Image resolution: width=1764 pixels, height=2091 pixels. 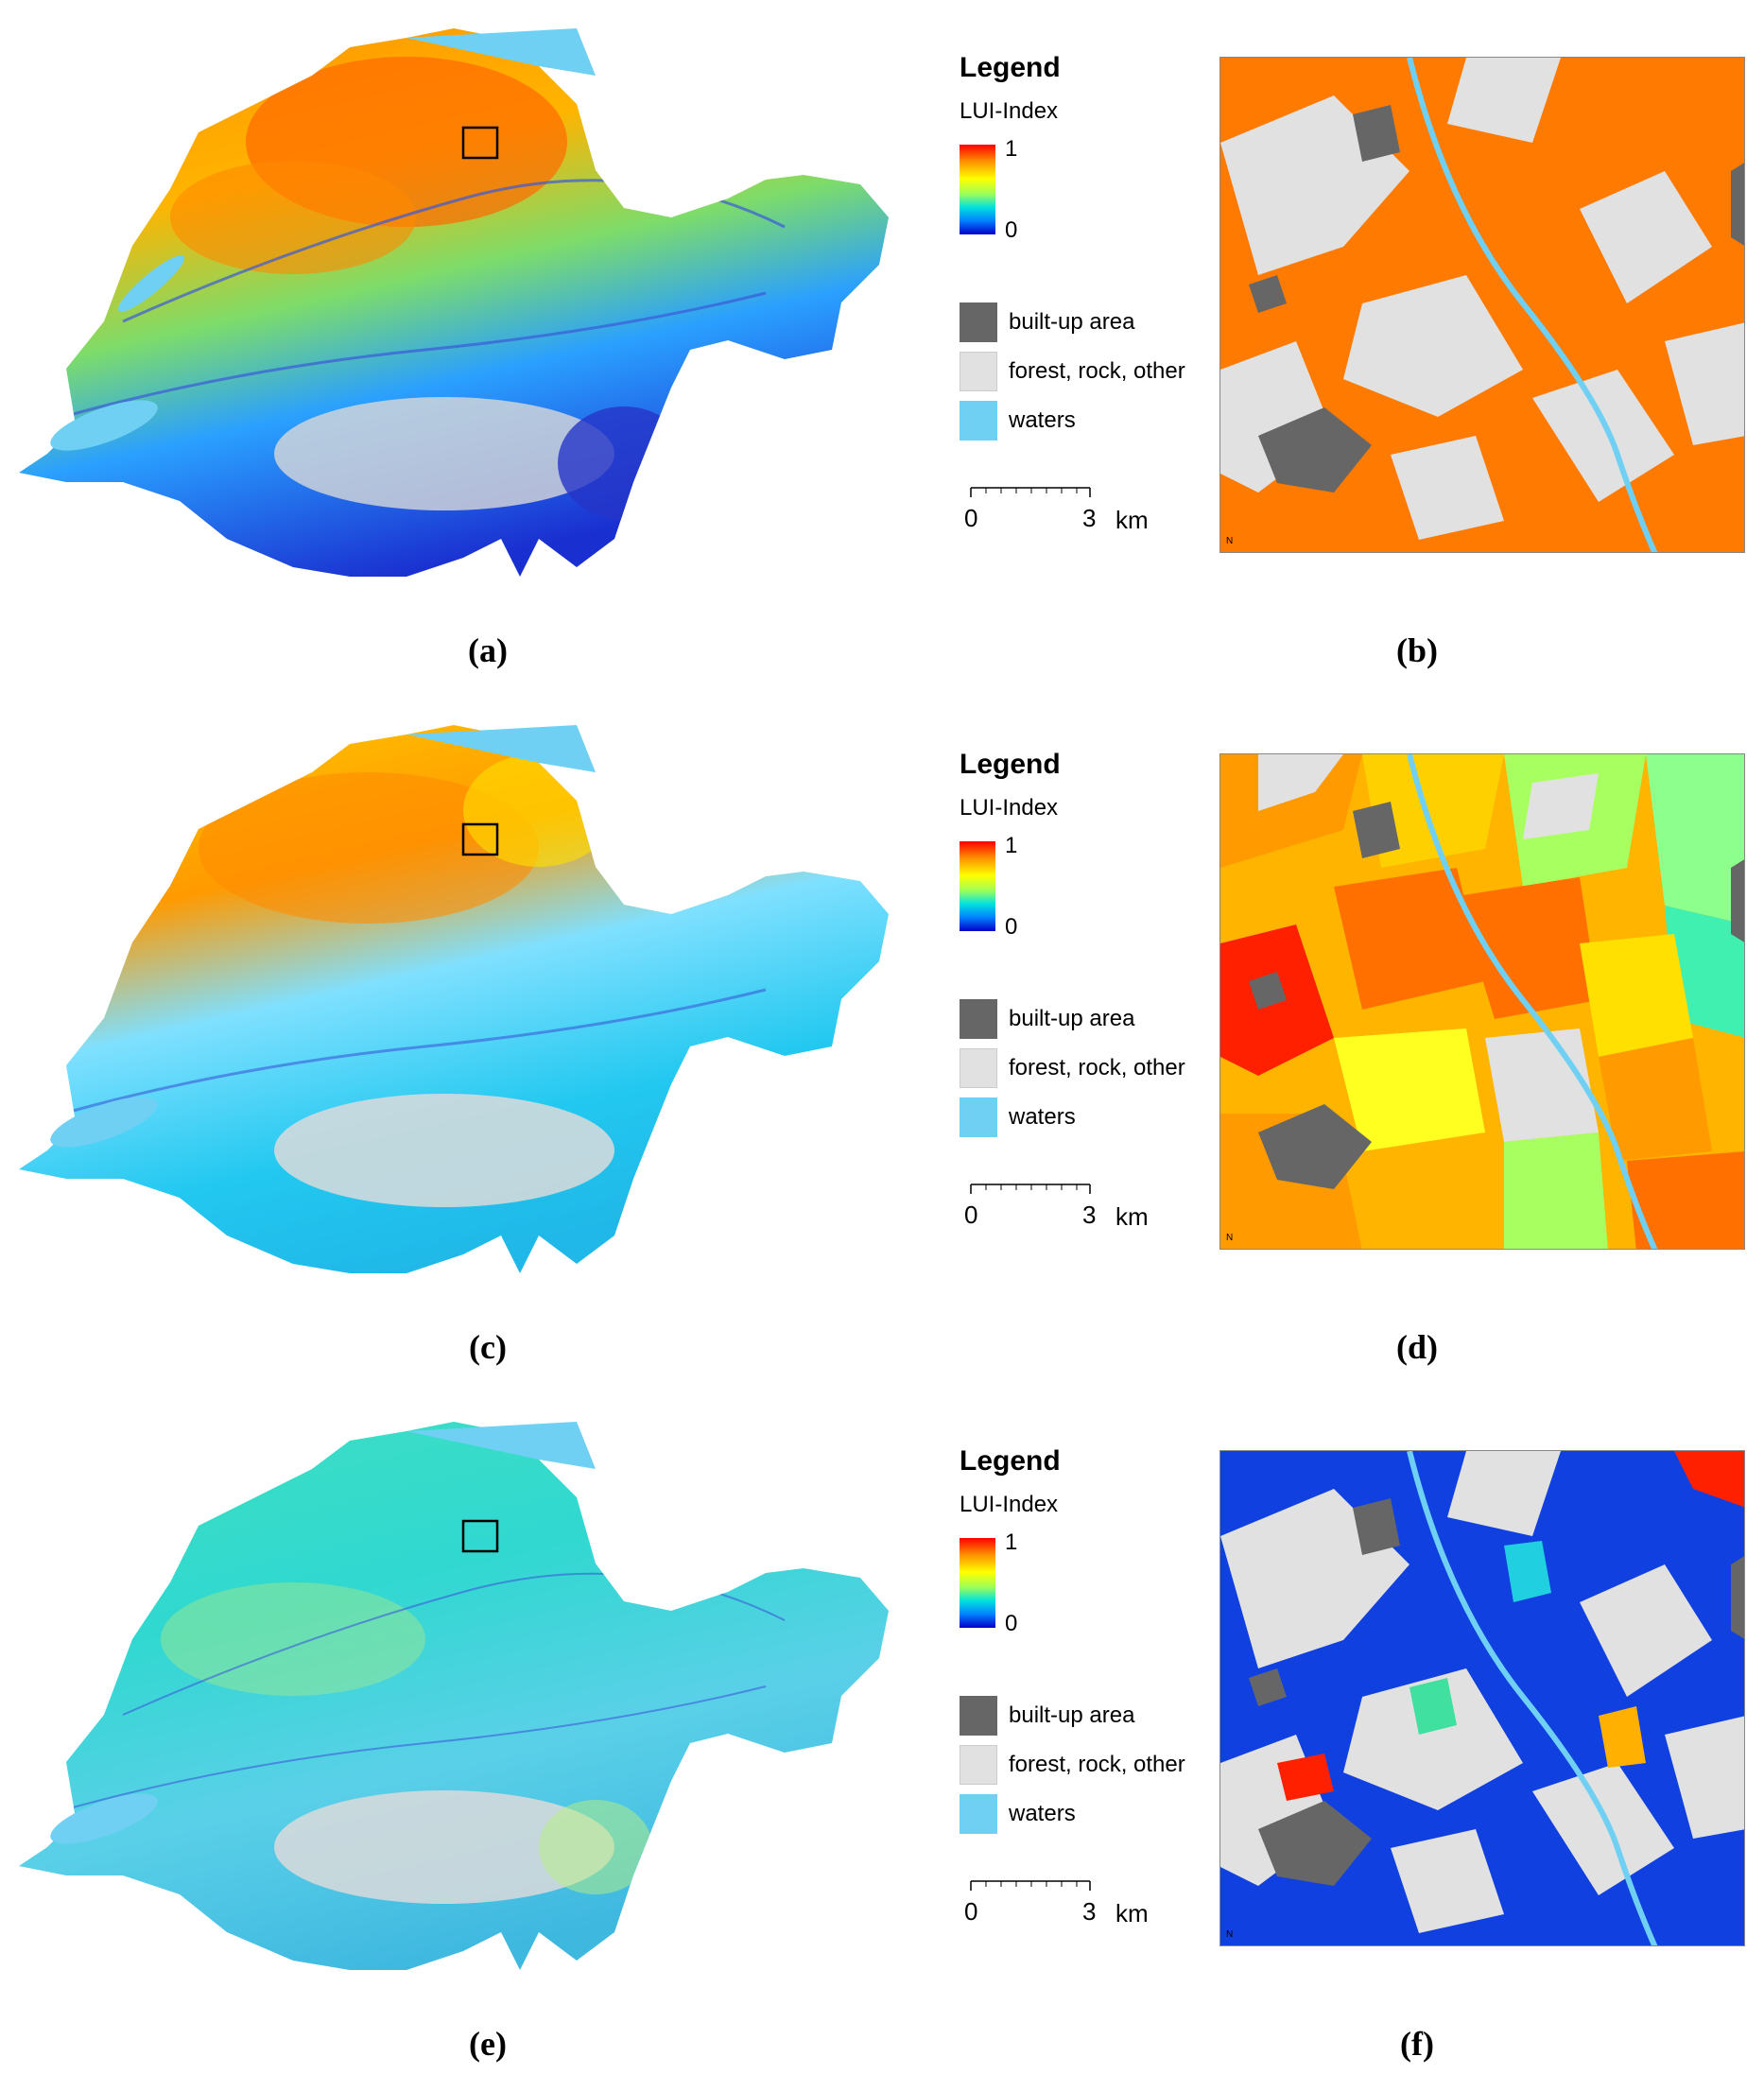 I want to click on panel-label-a: (a), so click(x=488, y=650).